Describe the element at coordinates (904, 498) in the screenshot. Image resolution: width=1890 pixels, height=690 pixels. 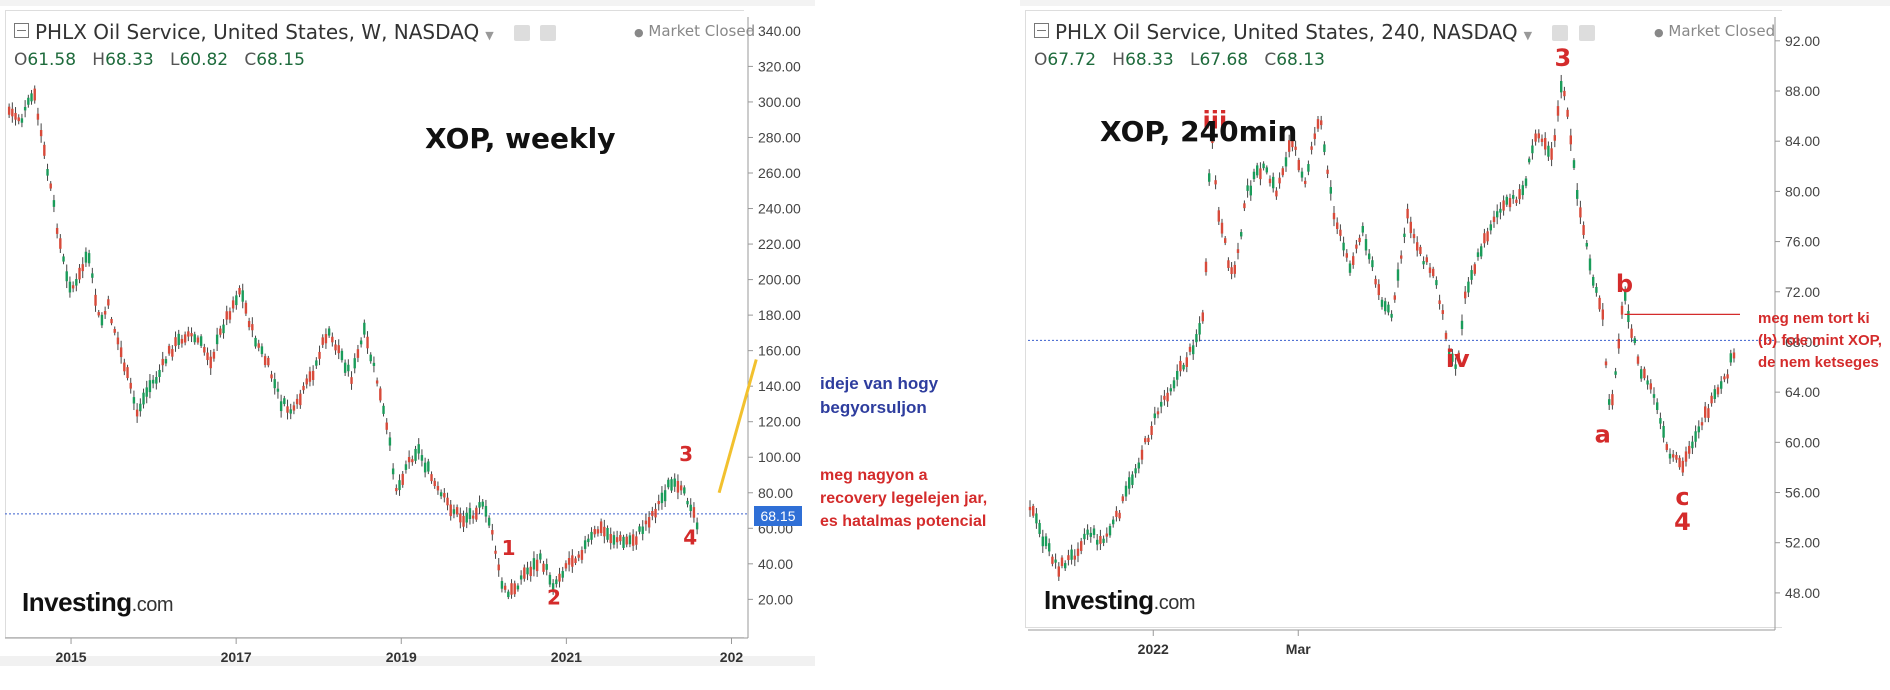
I see `note-line: recovery legelejen jar,` at that location.